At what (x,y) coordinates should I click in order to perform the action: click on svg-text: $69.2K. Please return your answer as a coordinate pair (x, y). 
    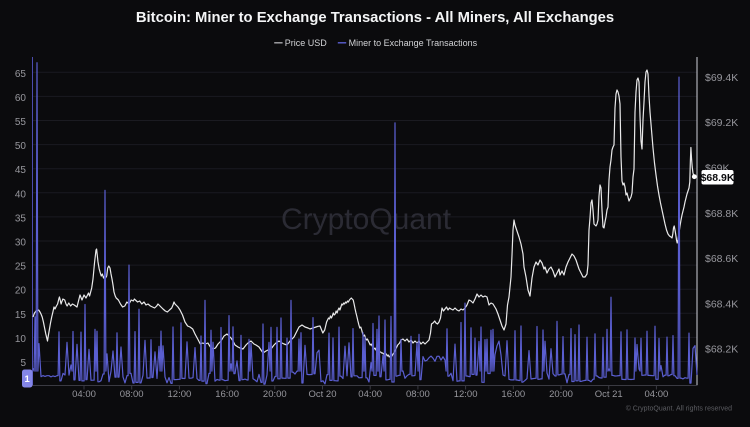
    Looking at the image, I should click on (721, 123).